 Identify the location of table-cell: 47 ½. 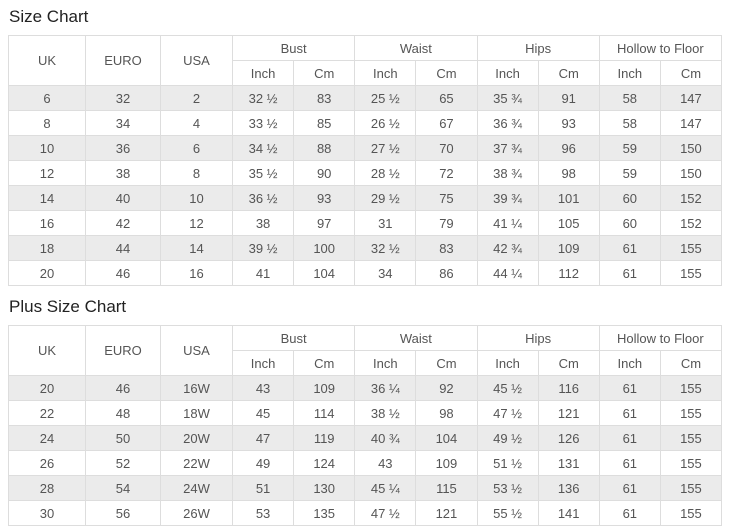
(385, 513).